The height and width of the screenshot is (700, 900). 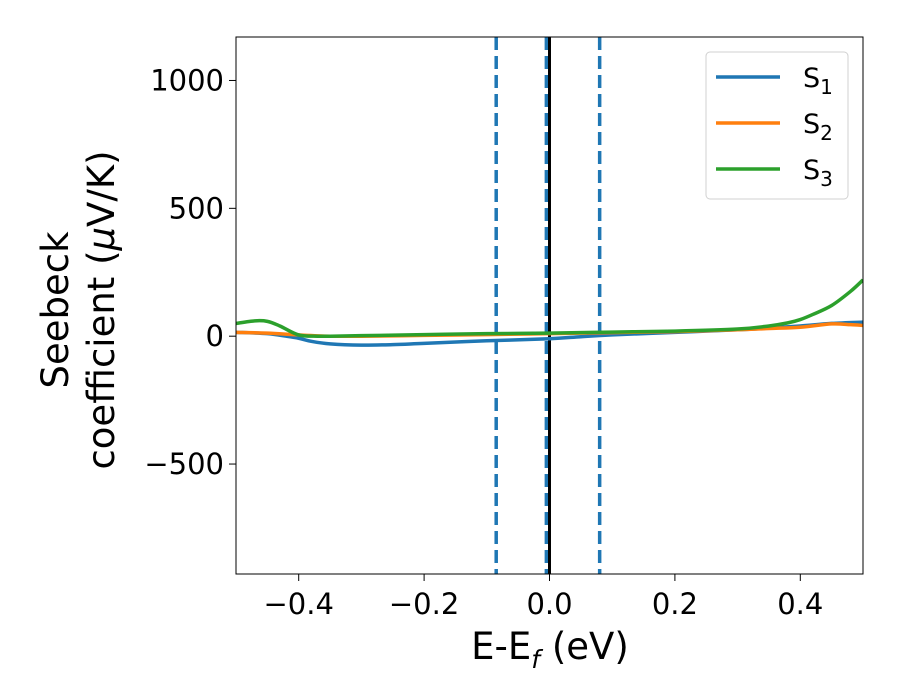 I want to click on y-tick-label: −500, so click(x=184, y=464).